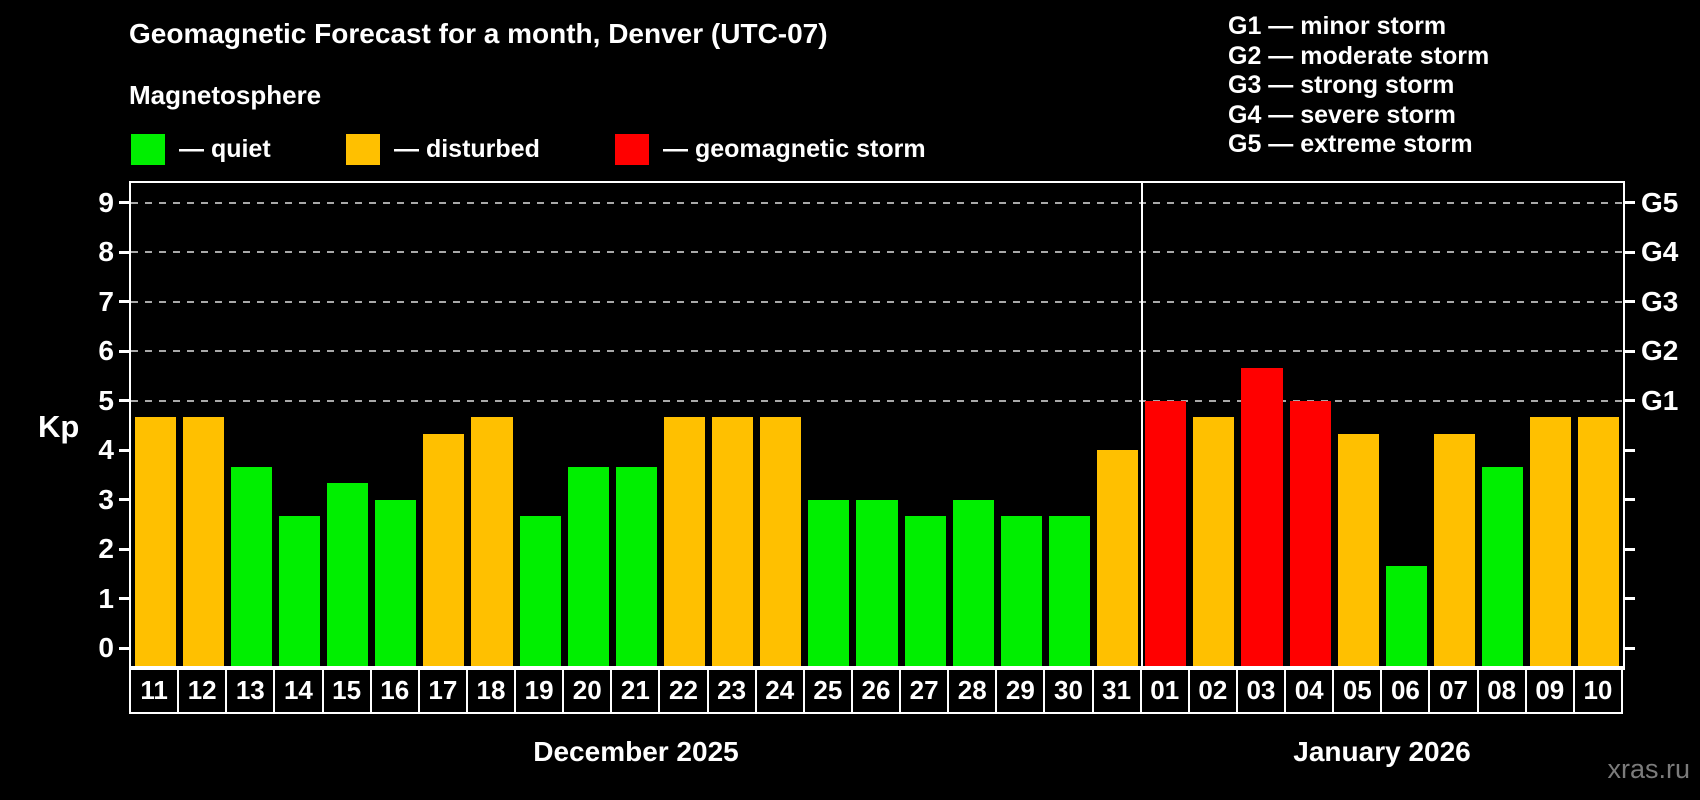  I want to click on bar-day-12-kp-4.67, so click(203, 542).